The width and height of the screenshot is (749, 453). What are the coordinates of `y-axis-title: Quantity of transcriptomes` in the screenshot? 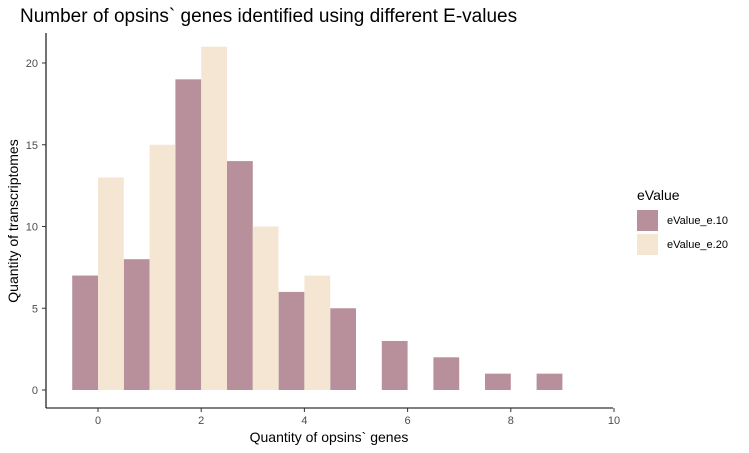 It's located at (13, 220).